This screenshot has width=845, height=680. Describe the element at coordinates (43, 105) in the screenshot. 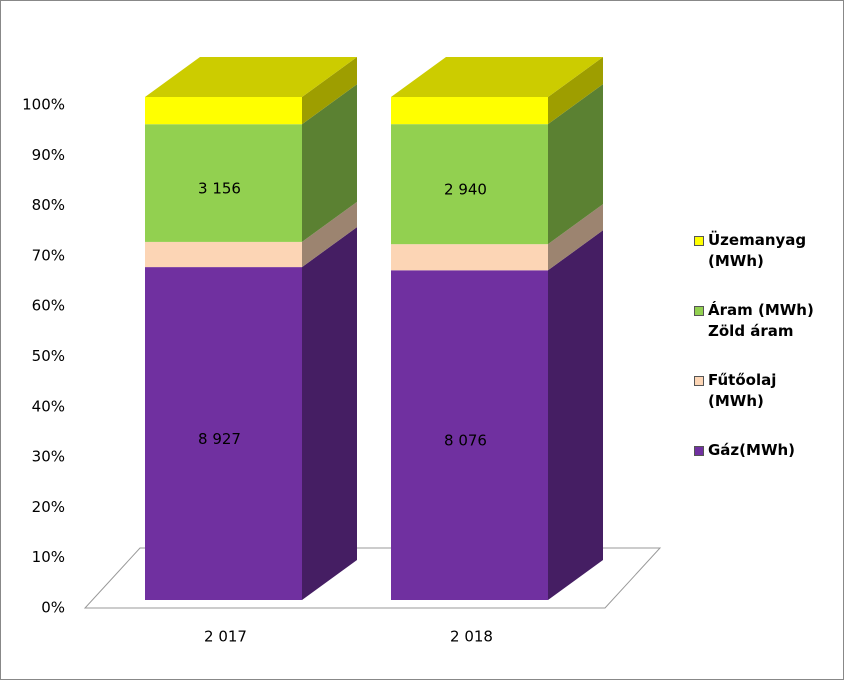

I see `y-tick-label: 100%` at that location.